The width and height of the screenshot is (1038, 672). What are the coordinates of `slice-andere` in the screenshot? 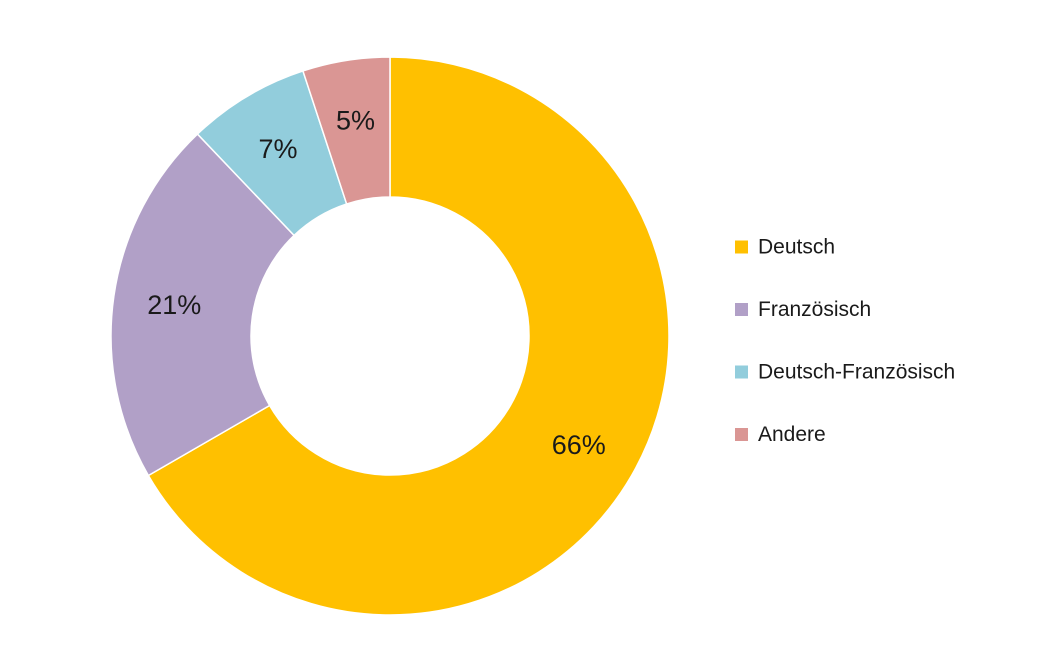 It's located at (346, 130).